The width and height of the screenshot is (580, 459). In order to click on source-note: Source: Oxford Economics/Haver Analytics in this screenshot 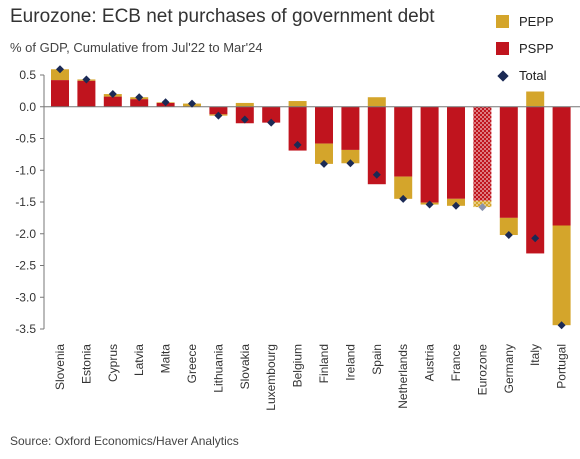, I will do `click(124, 441)`.